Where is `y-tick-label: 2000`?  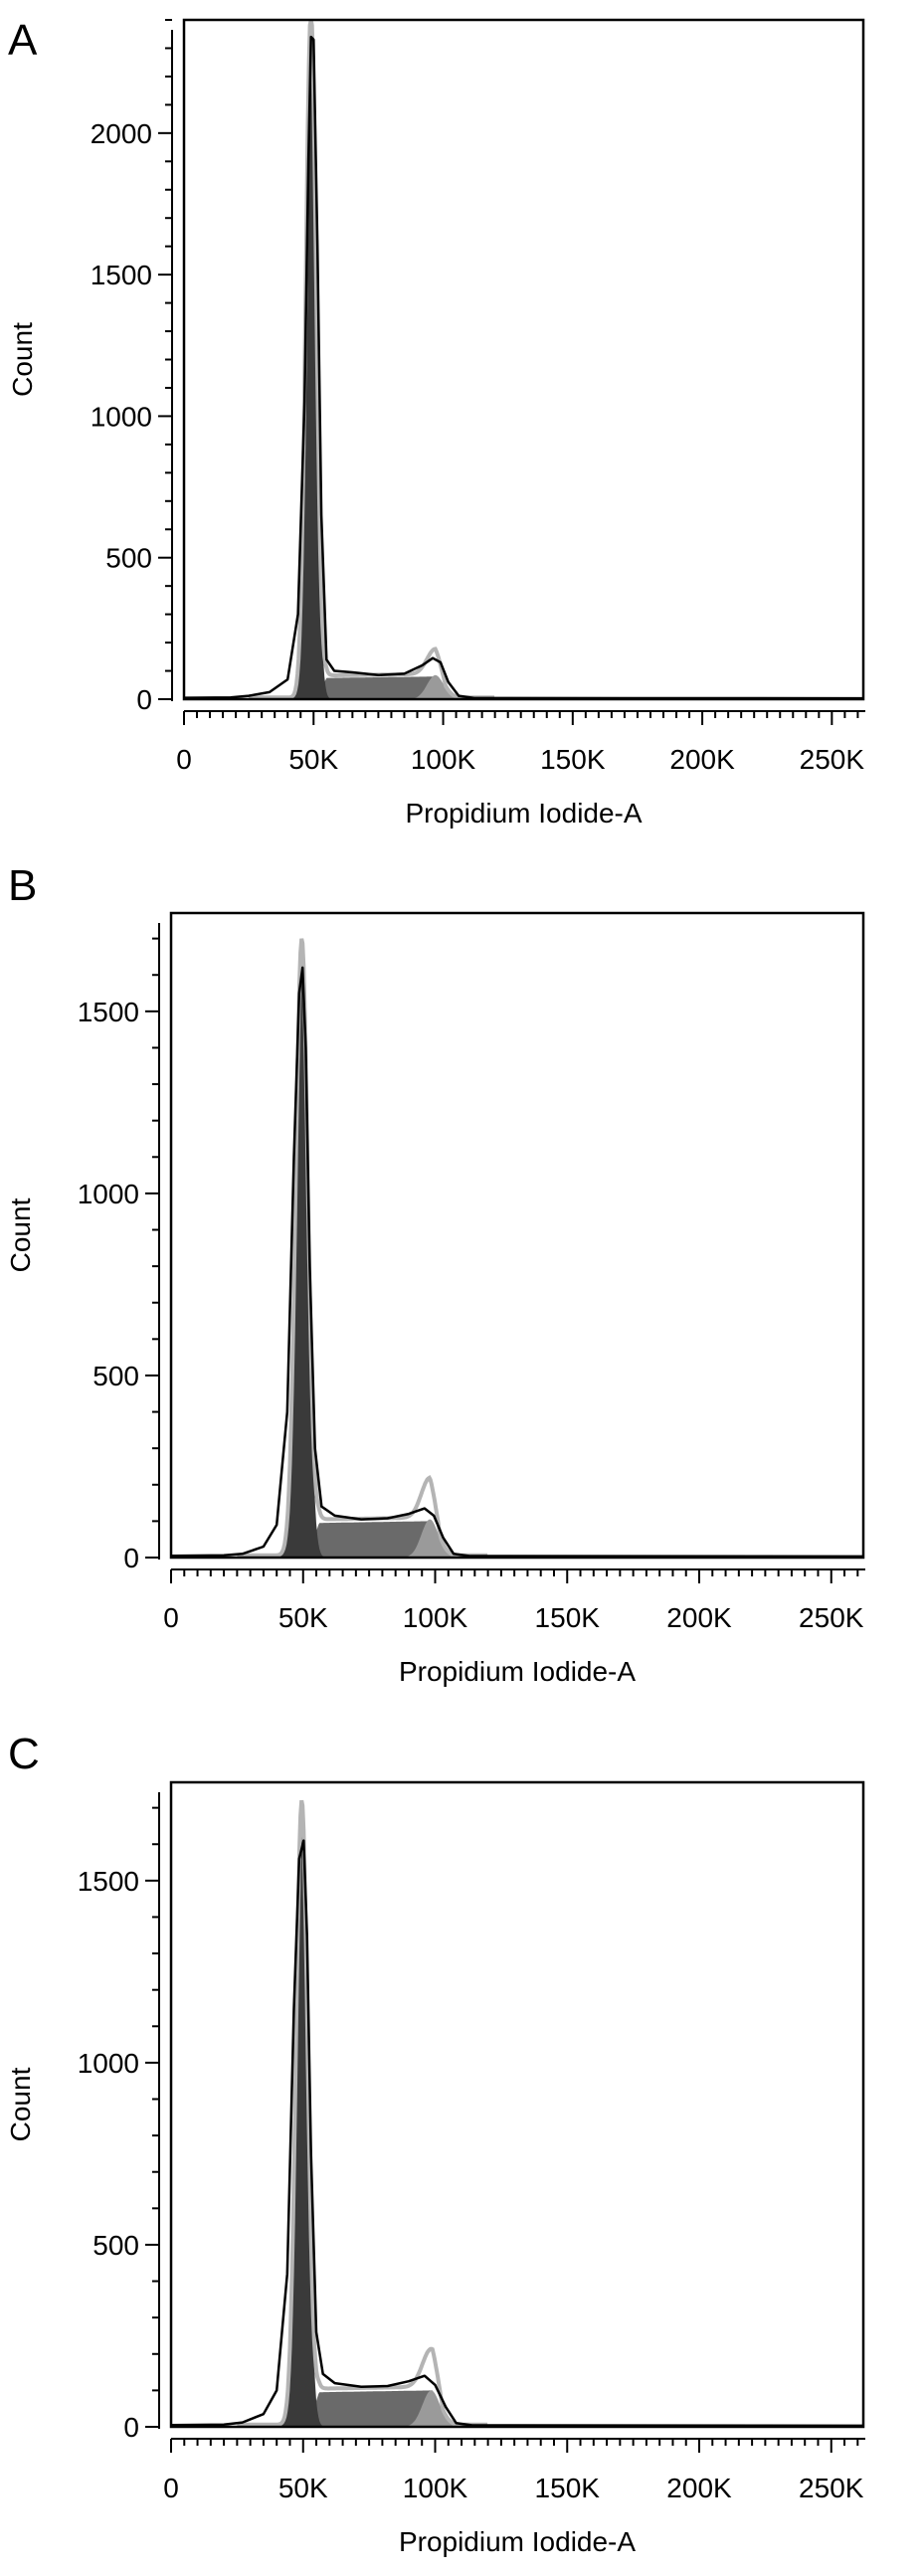 y-tick-label: 2000 is located at coordinates (121, 133).